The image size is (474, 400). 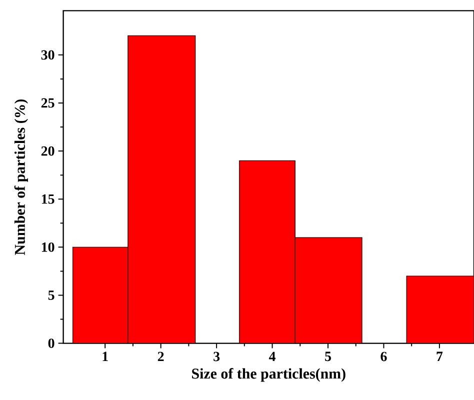 I want to click on y-tick-label: 20, so click(x=47, y=151).